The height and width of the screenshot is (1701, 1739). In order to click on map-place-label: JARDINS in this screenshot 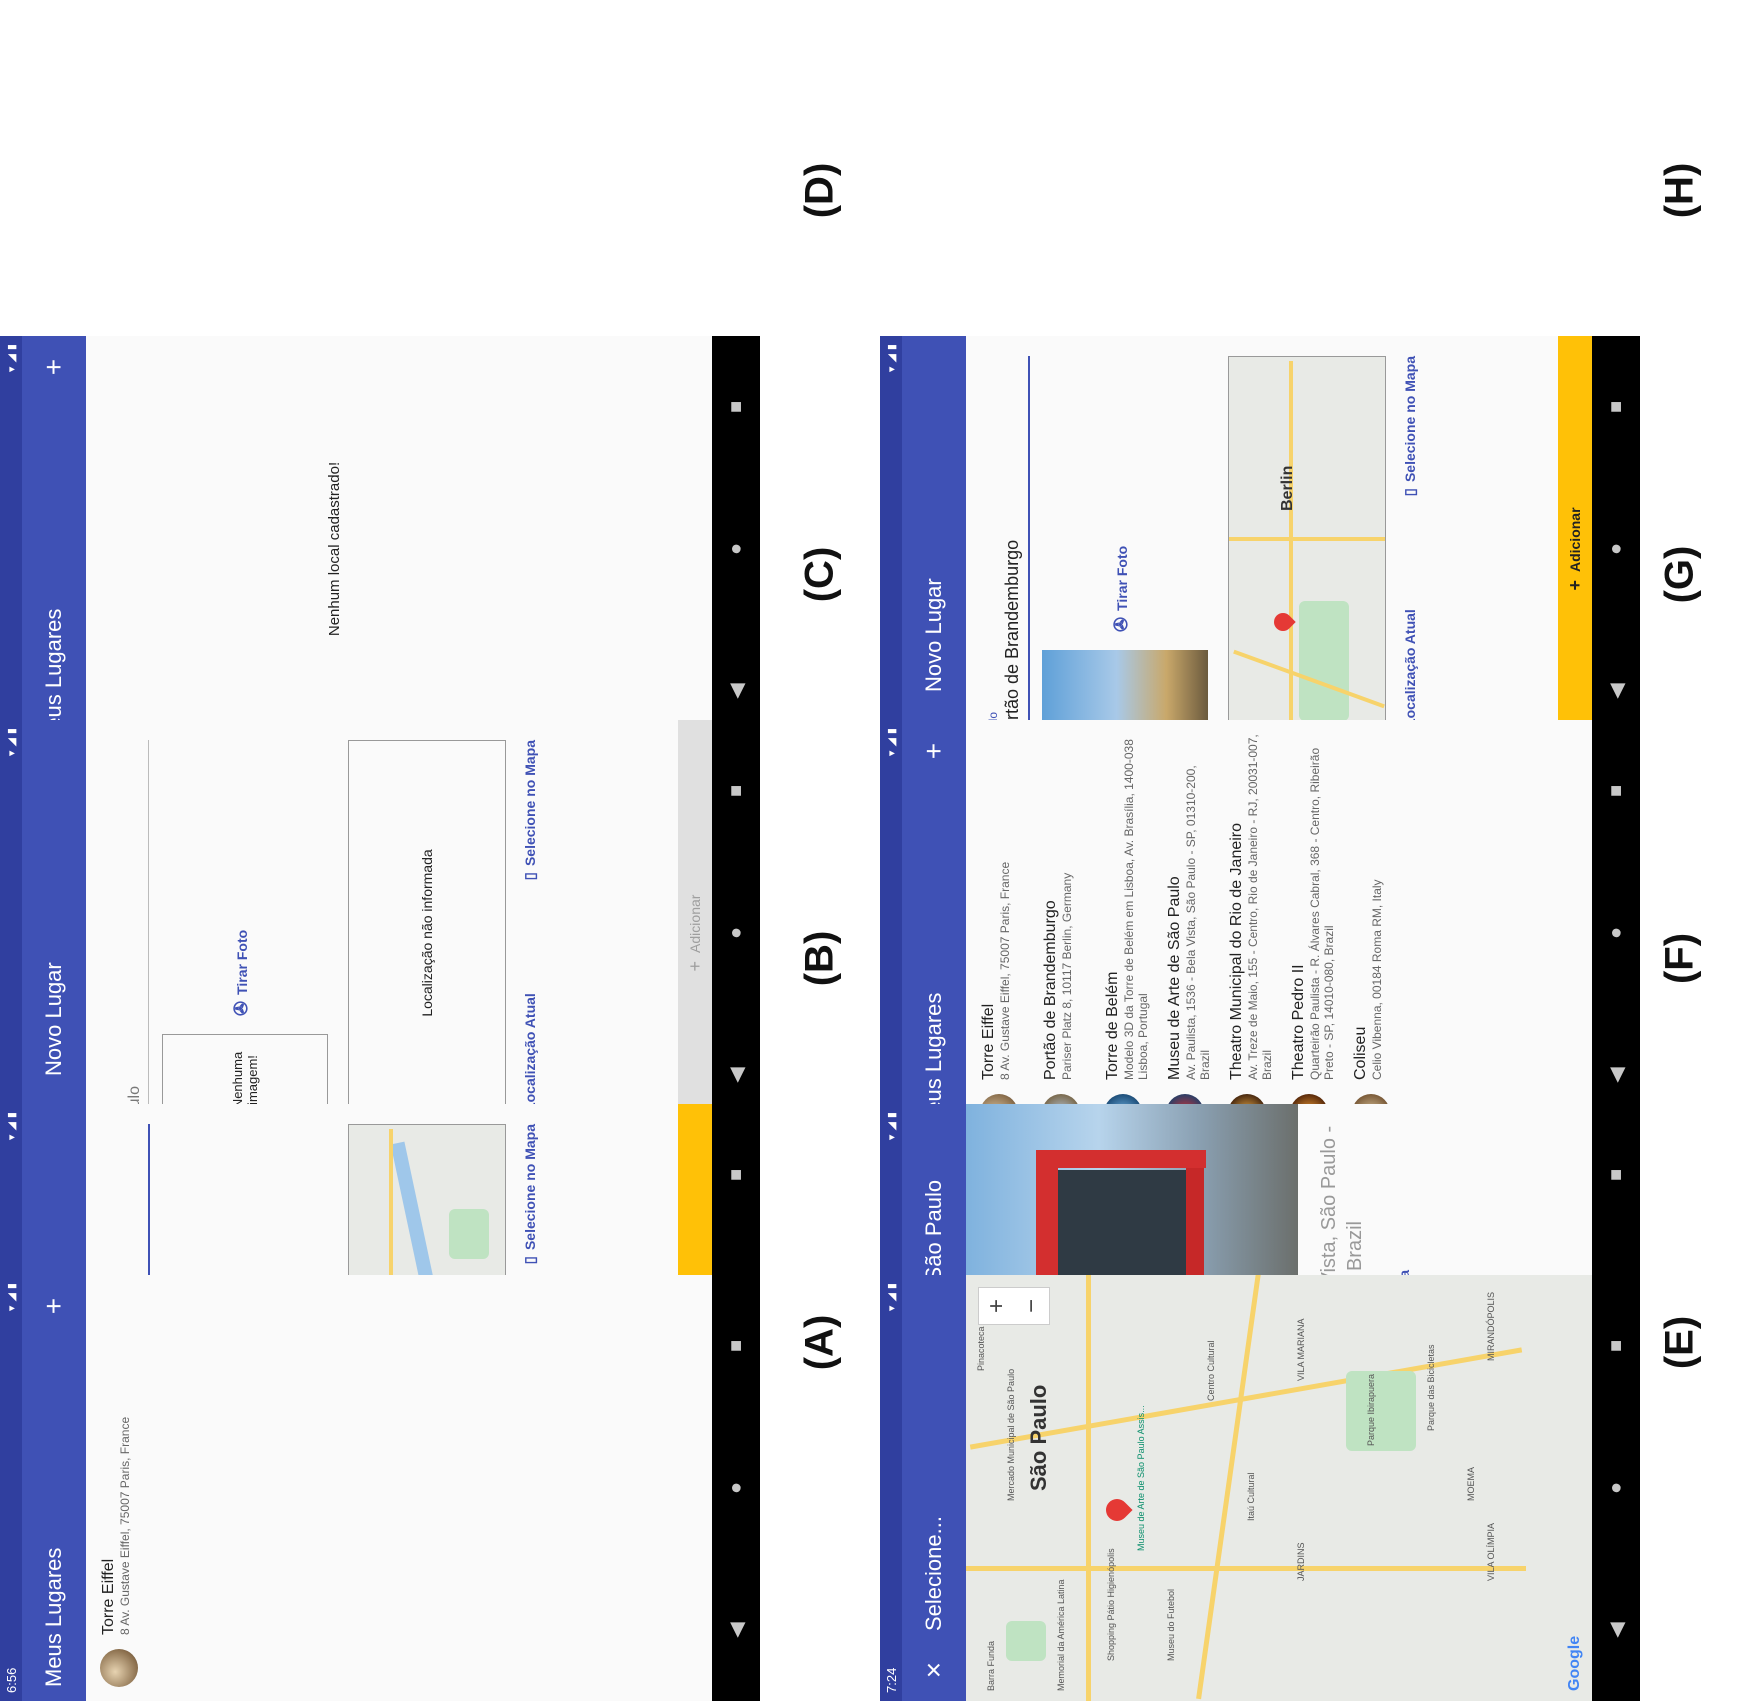, I will do `click(1301, 1561)`.